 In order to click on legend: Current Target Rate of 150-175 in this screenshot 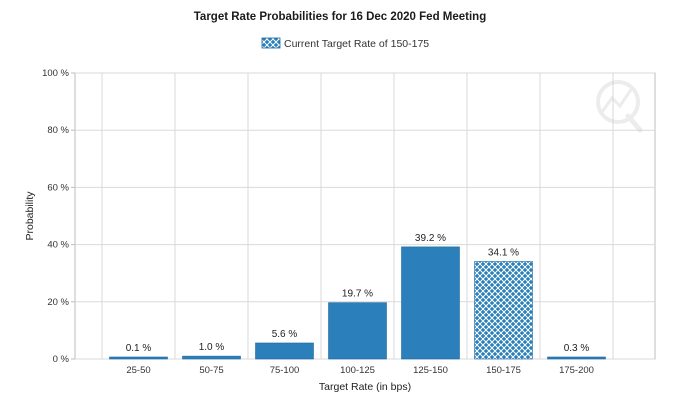, I will do `click(345, 43)`.